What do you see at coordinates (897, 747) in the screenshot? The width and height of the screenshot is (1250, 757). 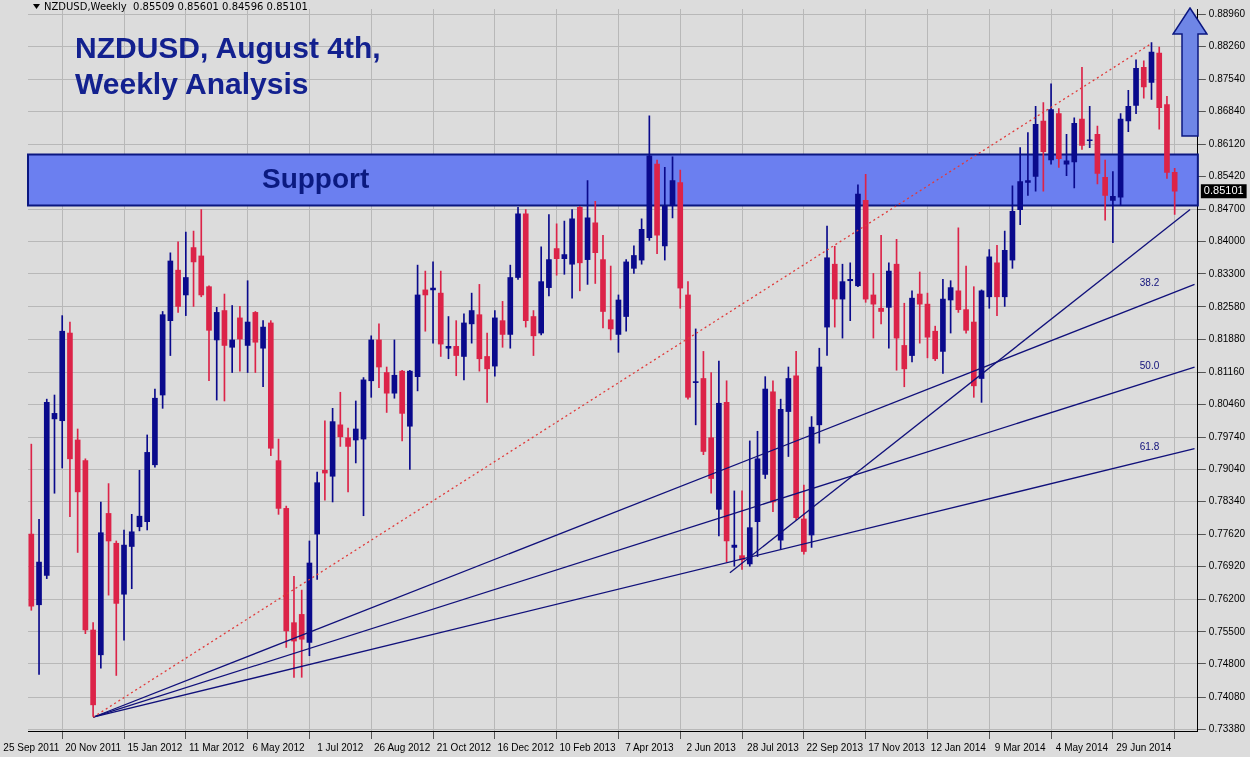 I see `x-tick-label: 17 Nov 2013` at bounding box center [897, 747].